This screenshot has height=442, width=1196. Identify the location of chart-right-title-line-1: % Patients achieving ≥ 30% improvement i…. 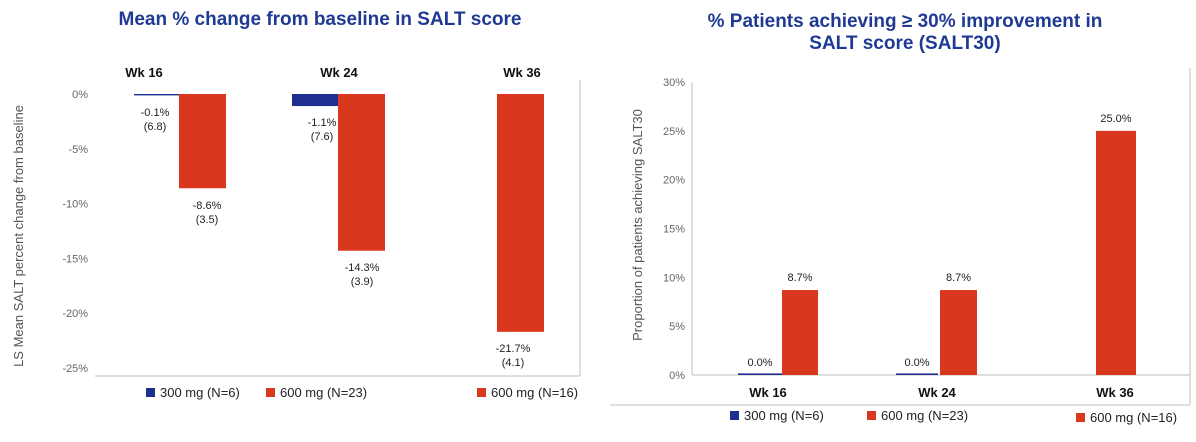
(905, 21).